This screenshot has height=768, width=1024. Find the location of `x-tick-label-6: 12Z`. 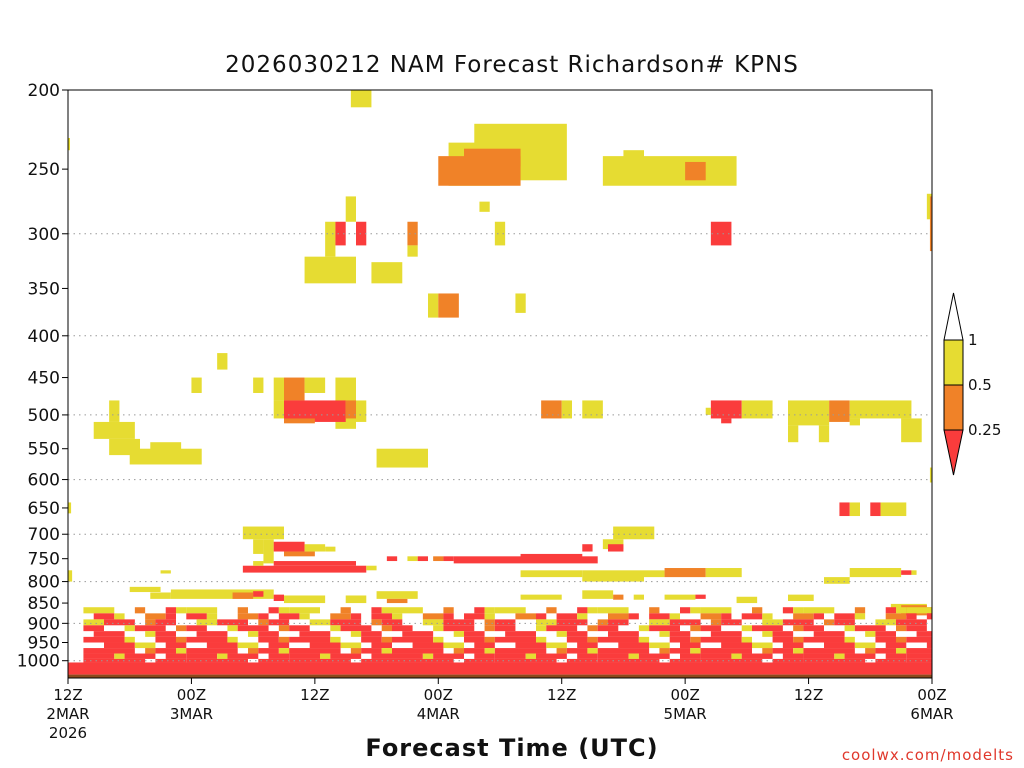

x-tick-label-6: 12Z is located at coordinates (808, 695).